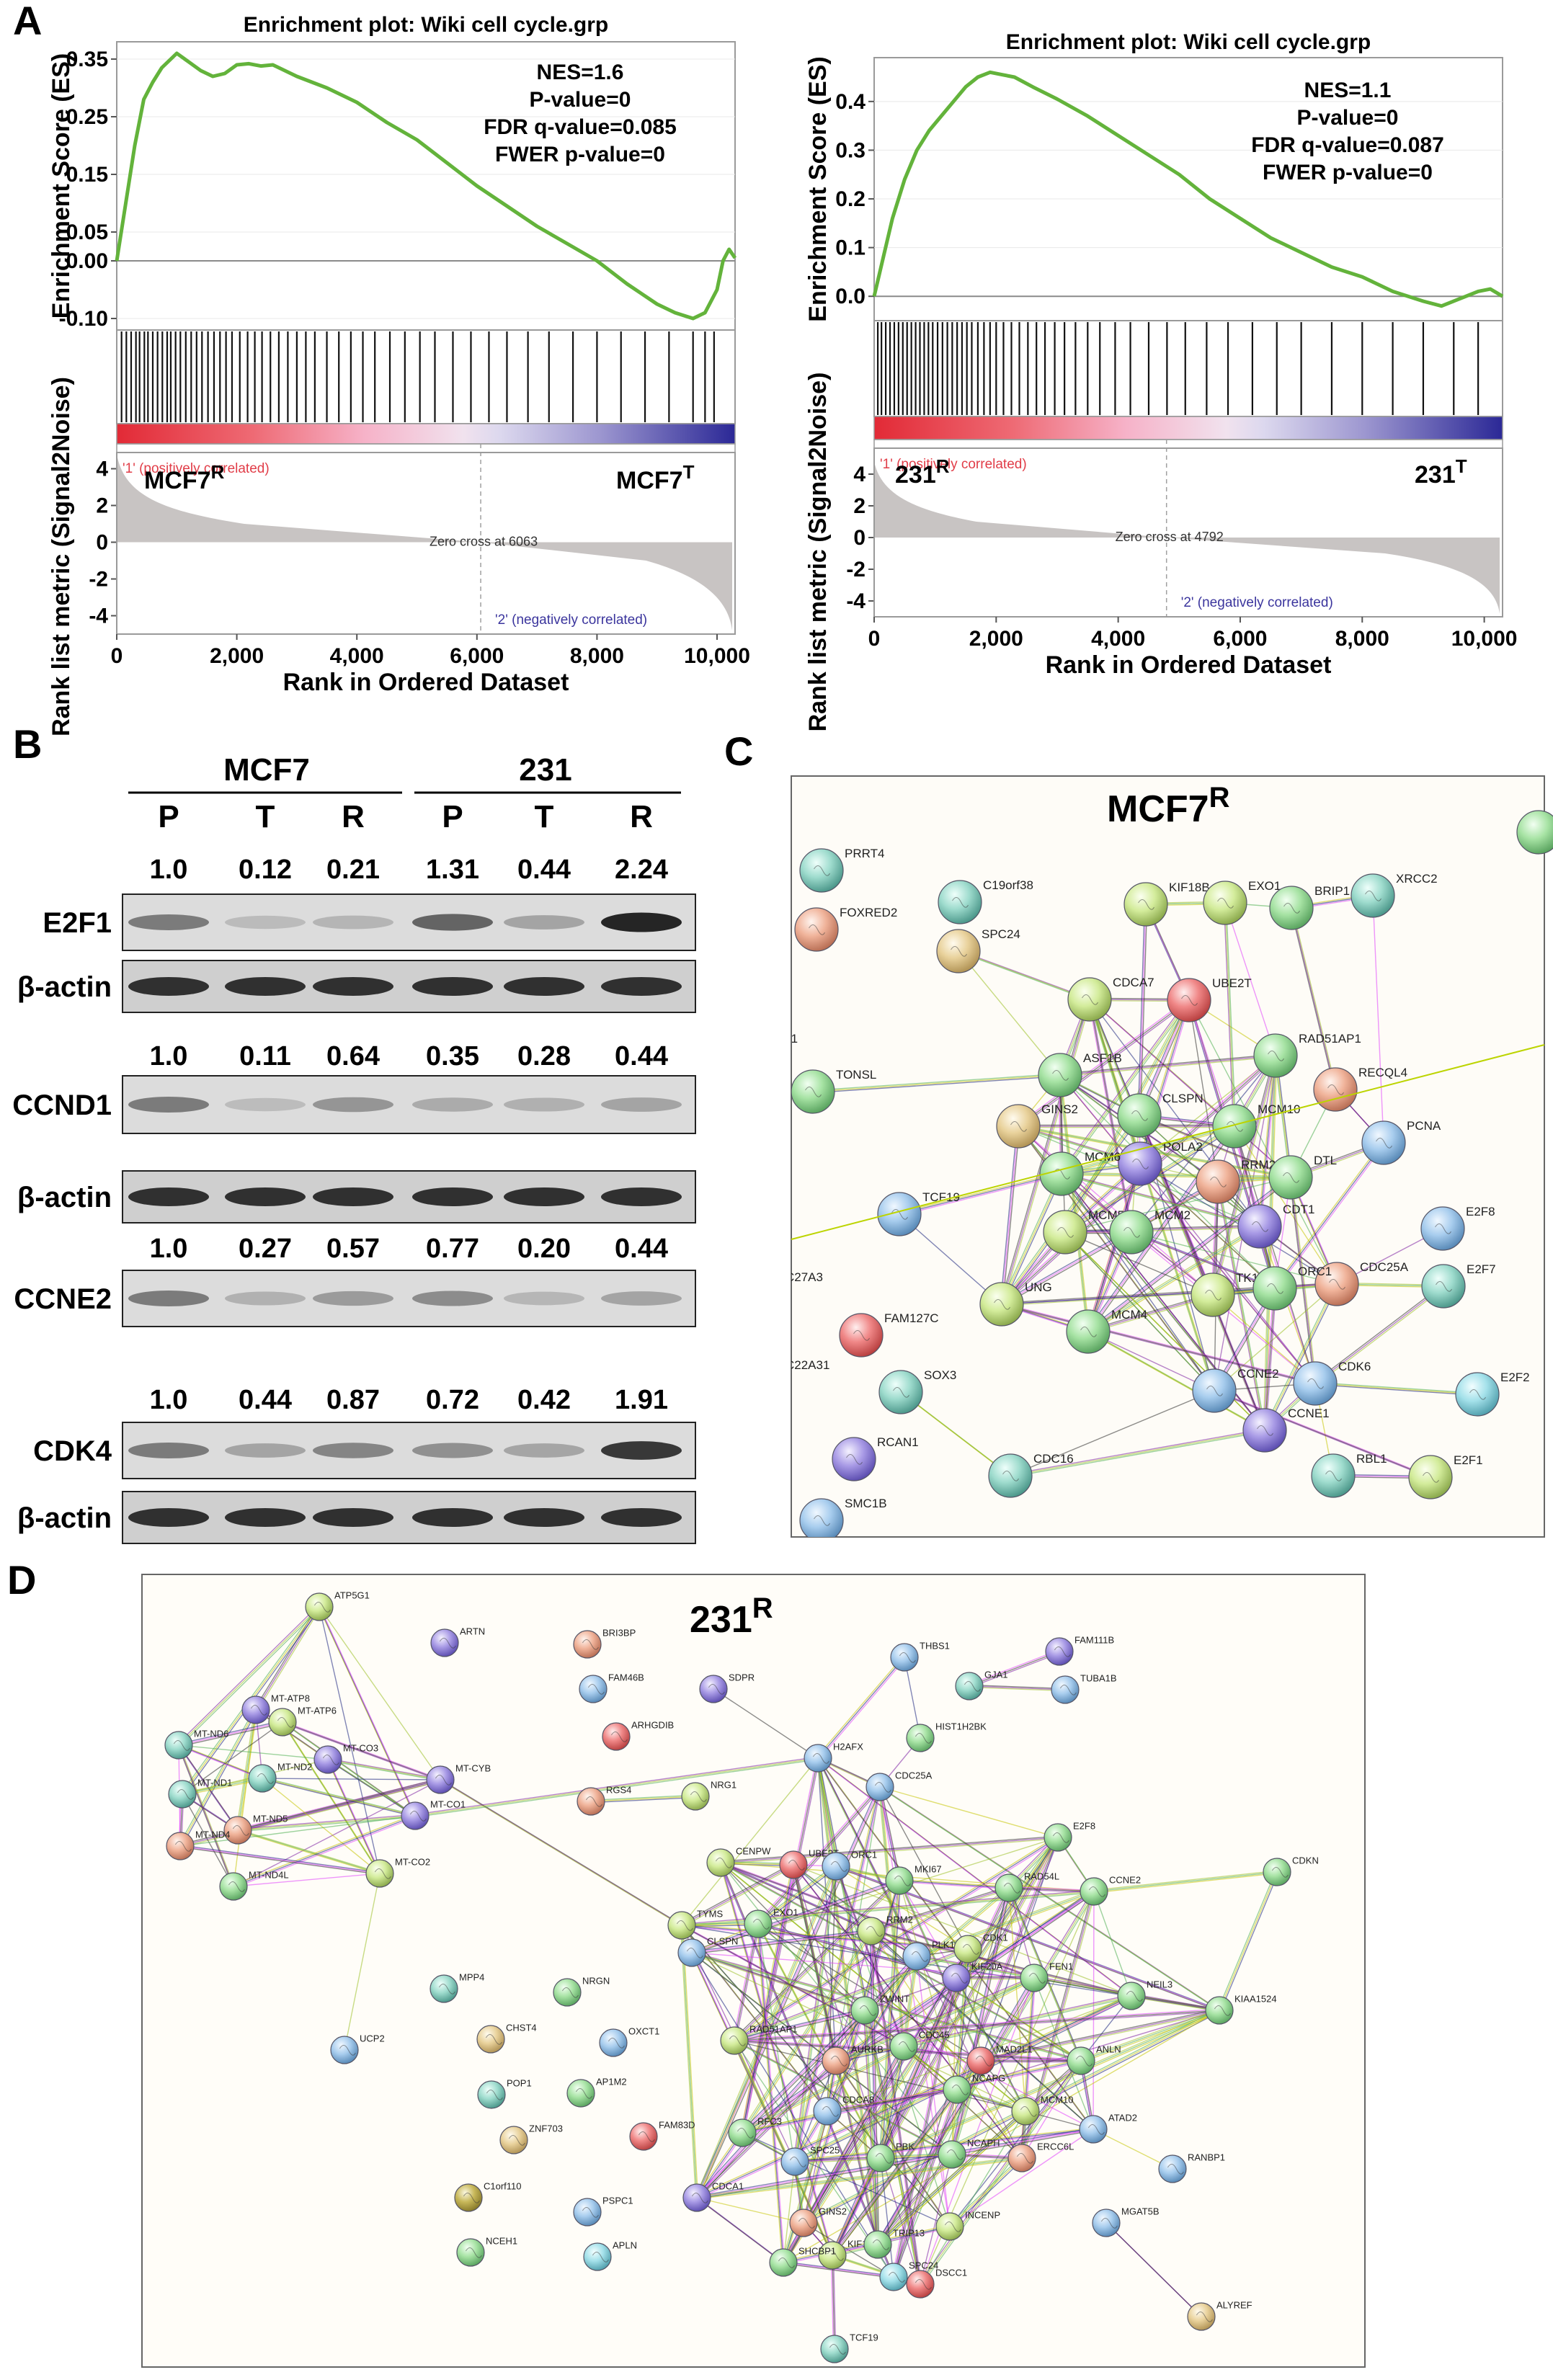 This screenshot has height=2380, width=1553. What do you see at coordinates (426, 448) in the screenshot?
I see `rank-gap-box` at bounding box center [426, 448].